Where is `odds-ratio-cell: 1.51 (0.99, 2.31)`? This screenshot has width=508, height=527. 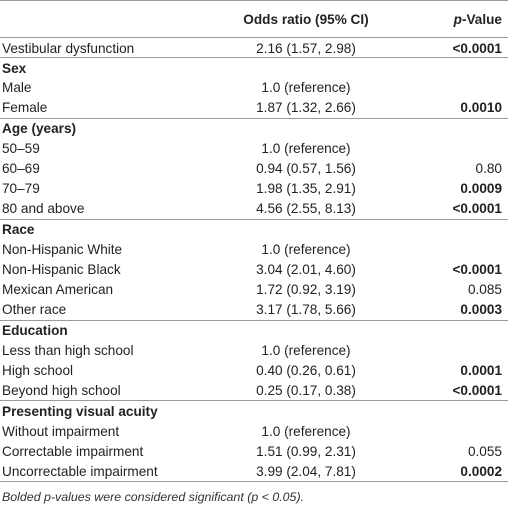 odds-ratio-cell: 1.51 (0.99, 2.31) is located at coordinates (306, 451).